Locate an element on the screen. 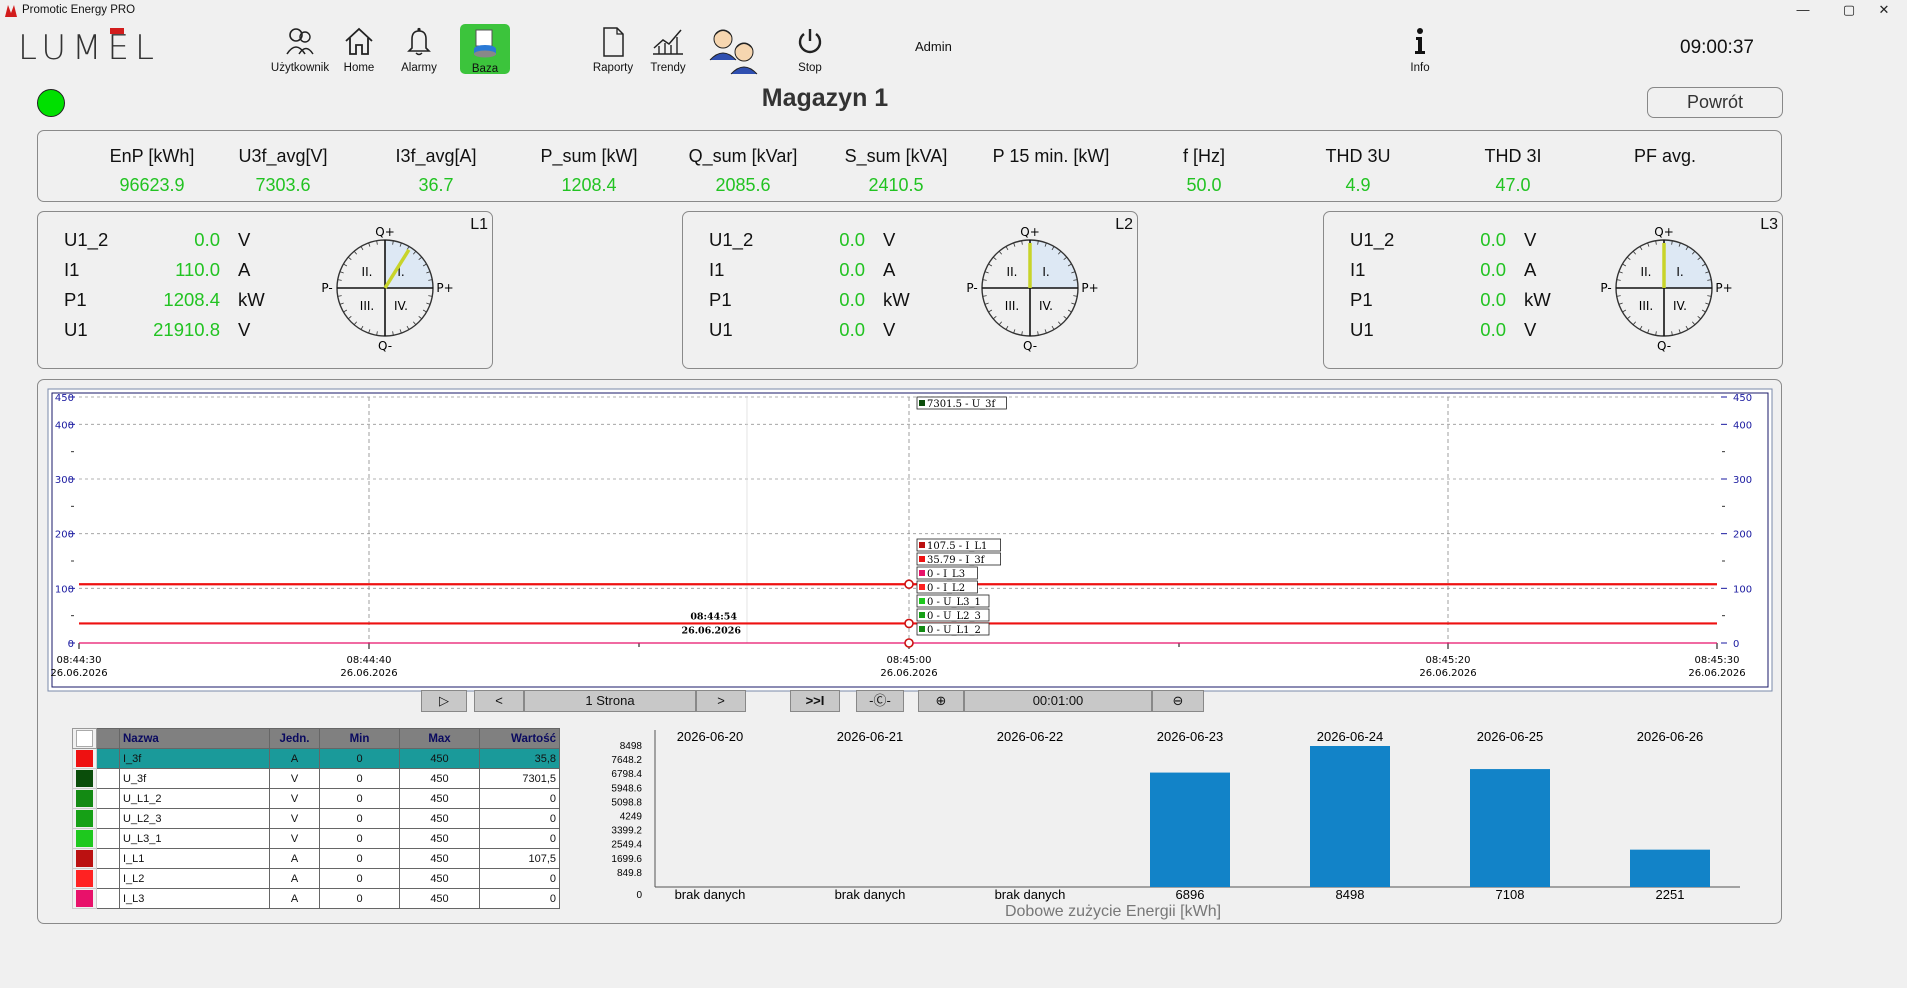 This screenshot has height=988, width=1907. close-button: ✕ is located at coordinates (1884, 9).